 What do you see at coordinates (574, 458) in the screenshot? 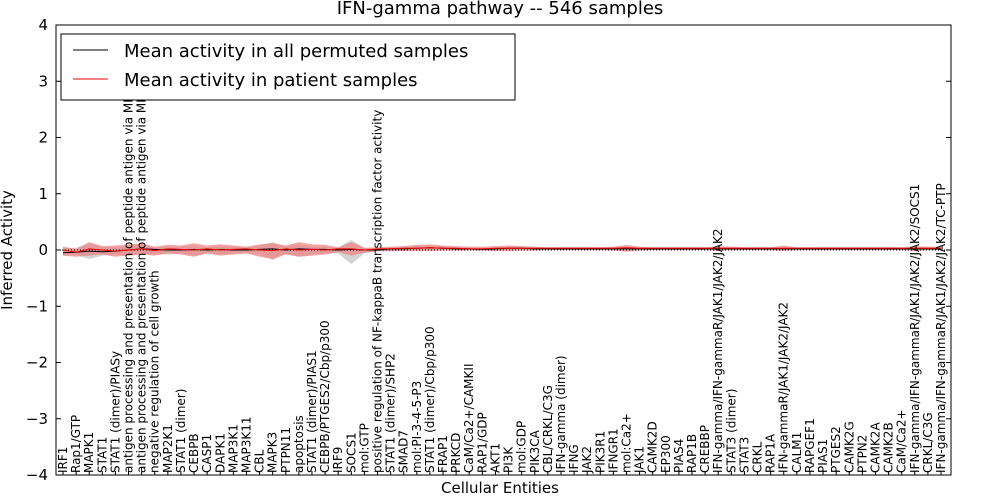
I see `category-label: IFNG` at bounding box center [574, 458].